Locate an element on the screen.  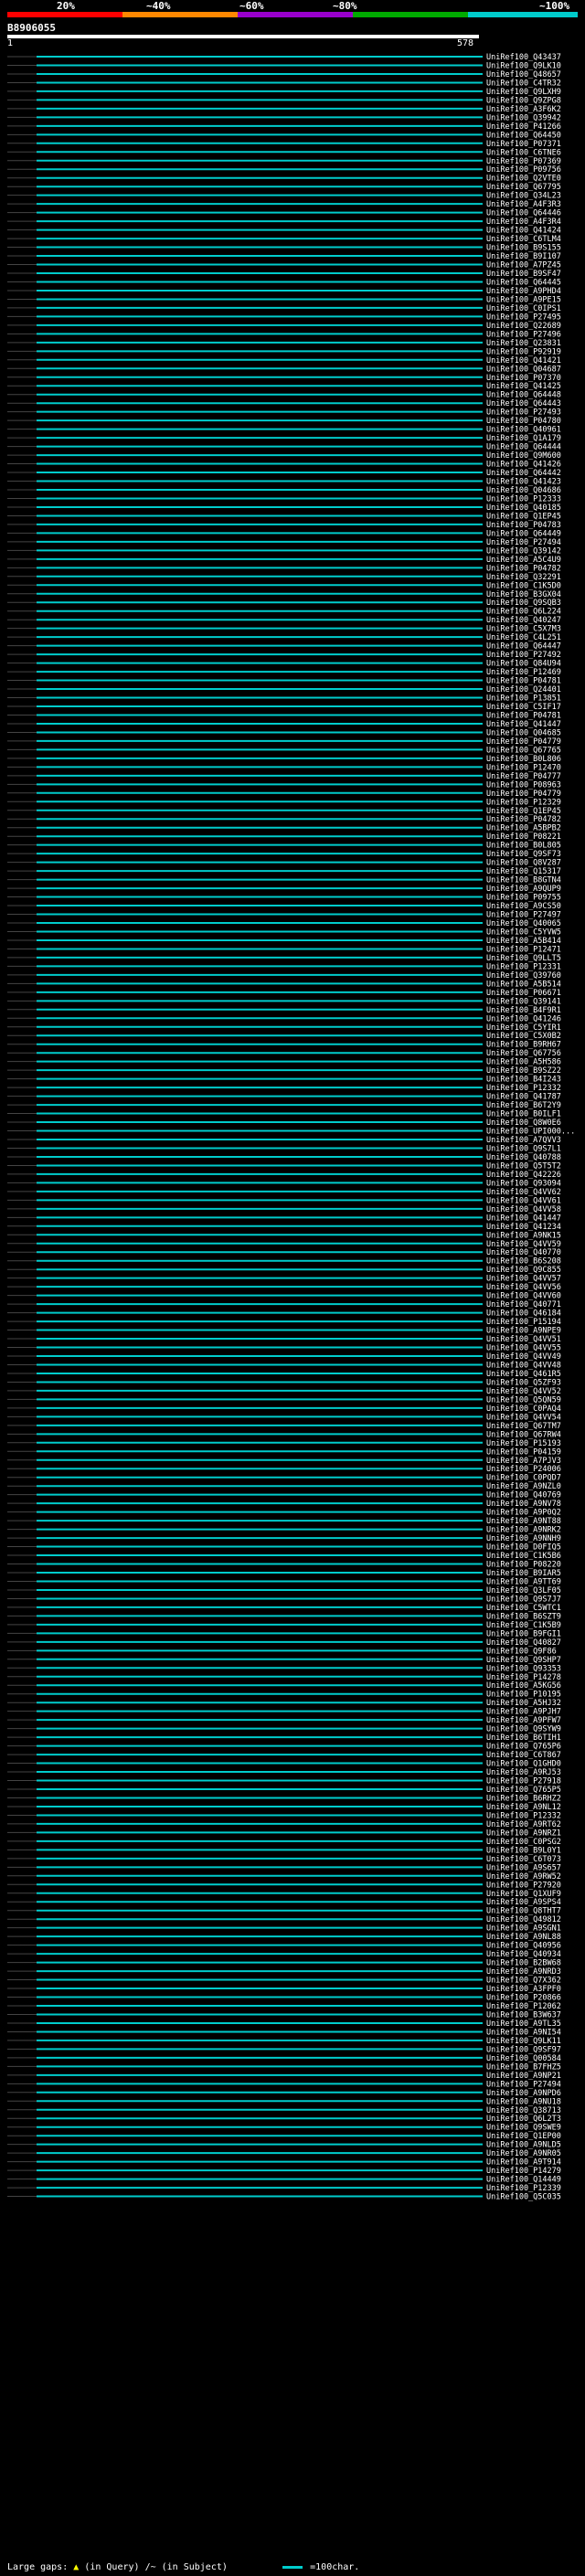
alignment-row: UniRef100_B9SF47 is located at coordinates (284, 274).